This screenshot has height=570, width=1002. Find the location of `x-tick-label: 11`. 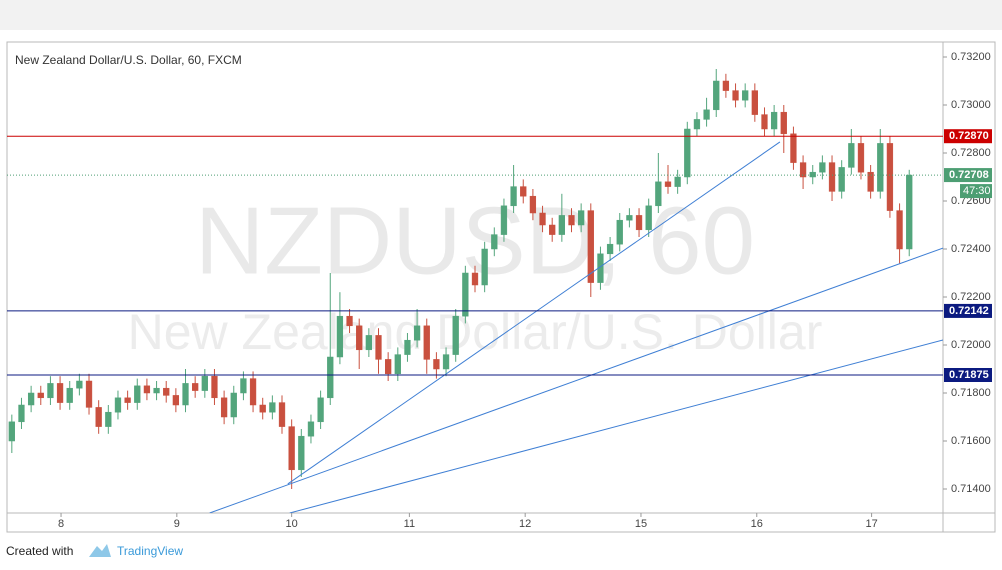

x-tick-label: 11 is located at coordinates (409, 524).